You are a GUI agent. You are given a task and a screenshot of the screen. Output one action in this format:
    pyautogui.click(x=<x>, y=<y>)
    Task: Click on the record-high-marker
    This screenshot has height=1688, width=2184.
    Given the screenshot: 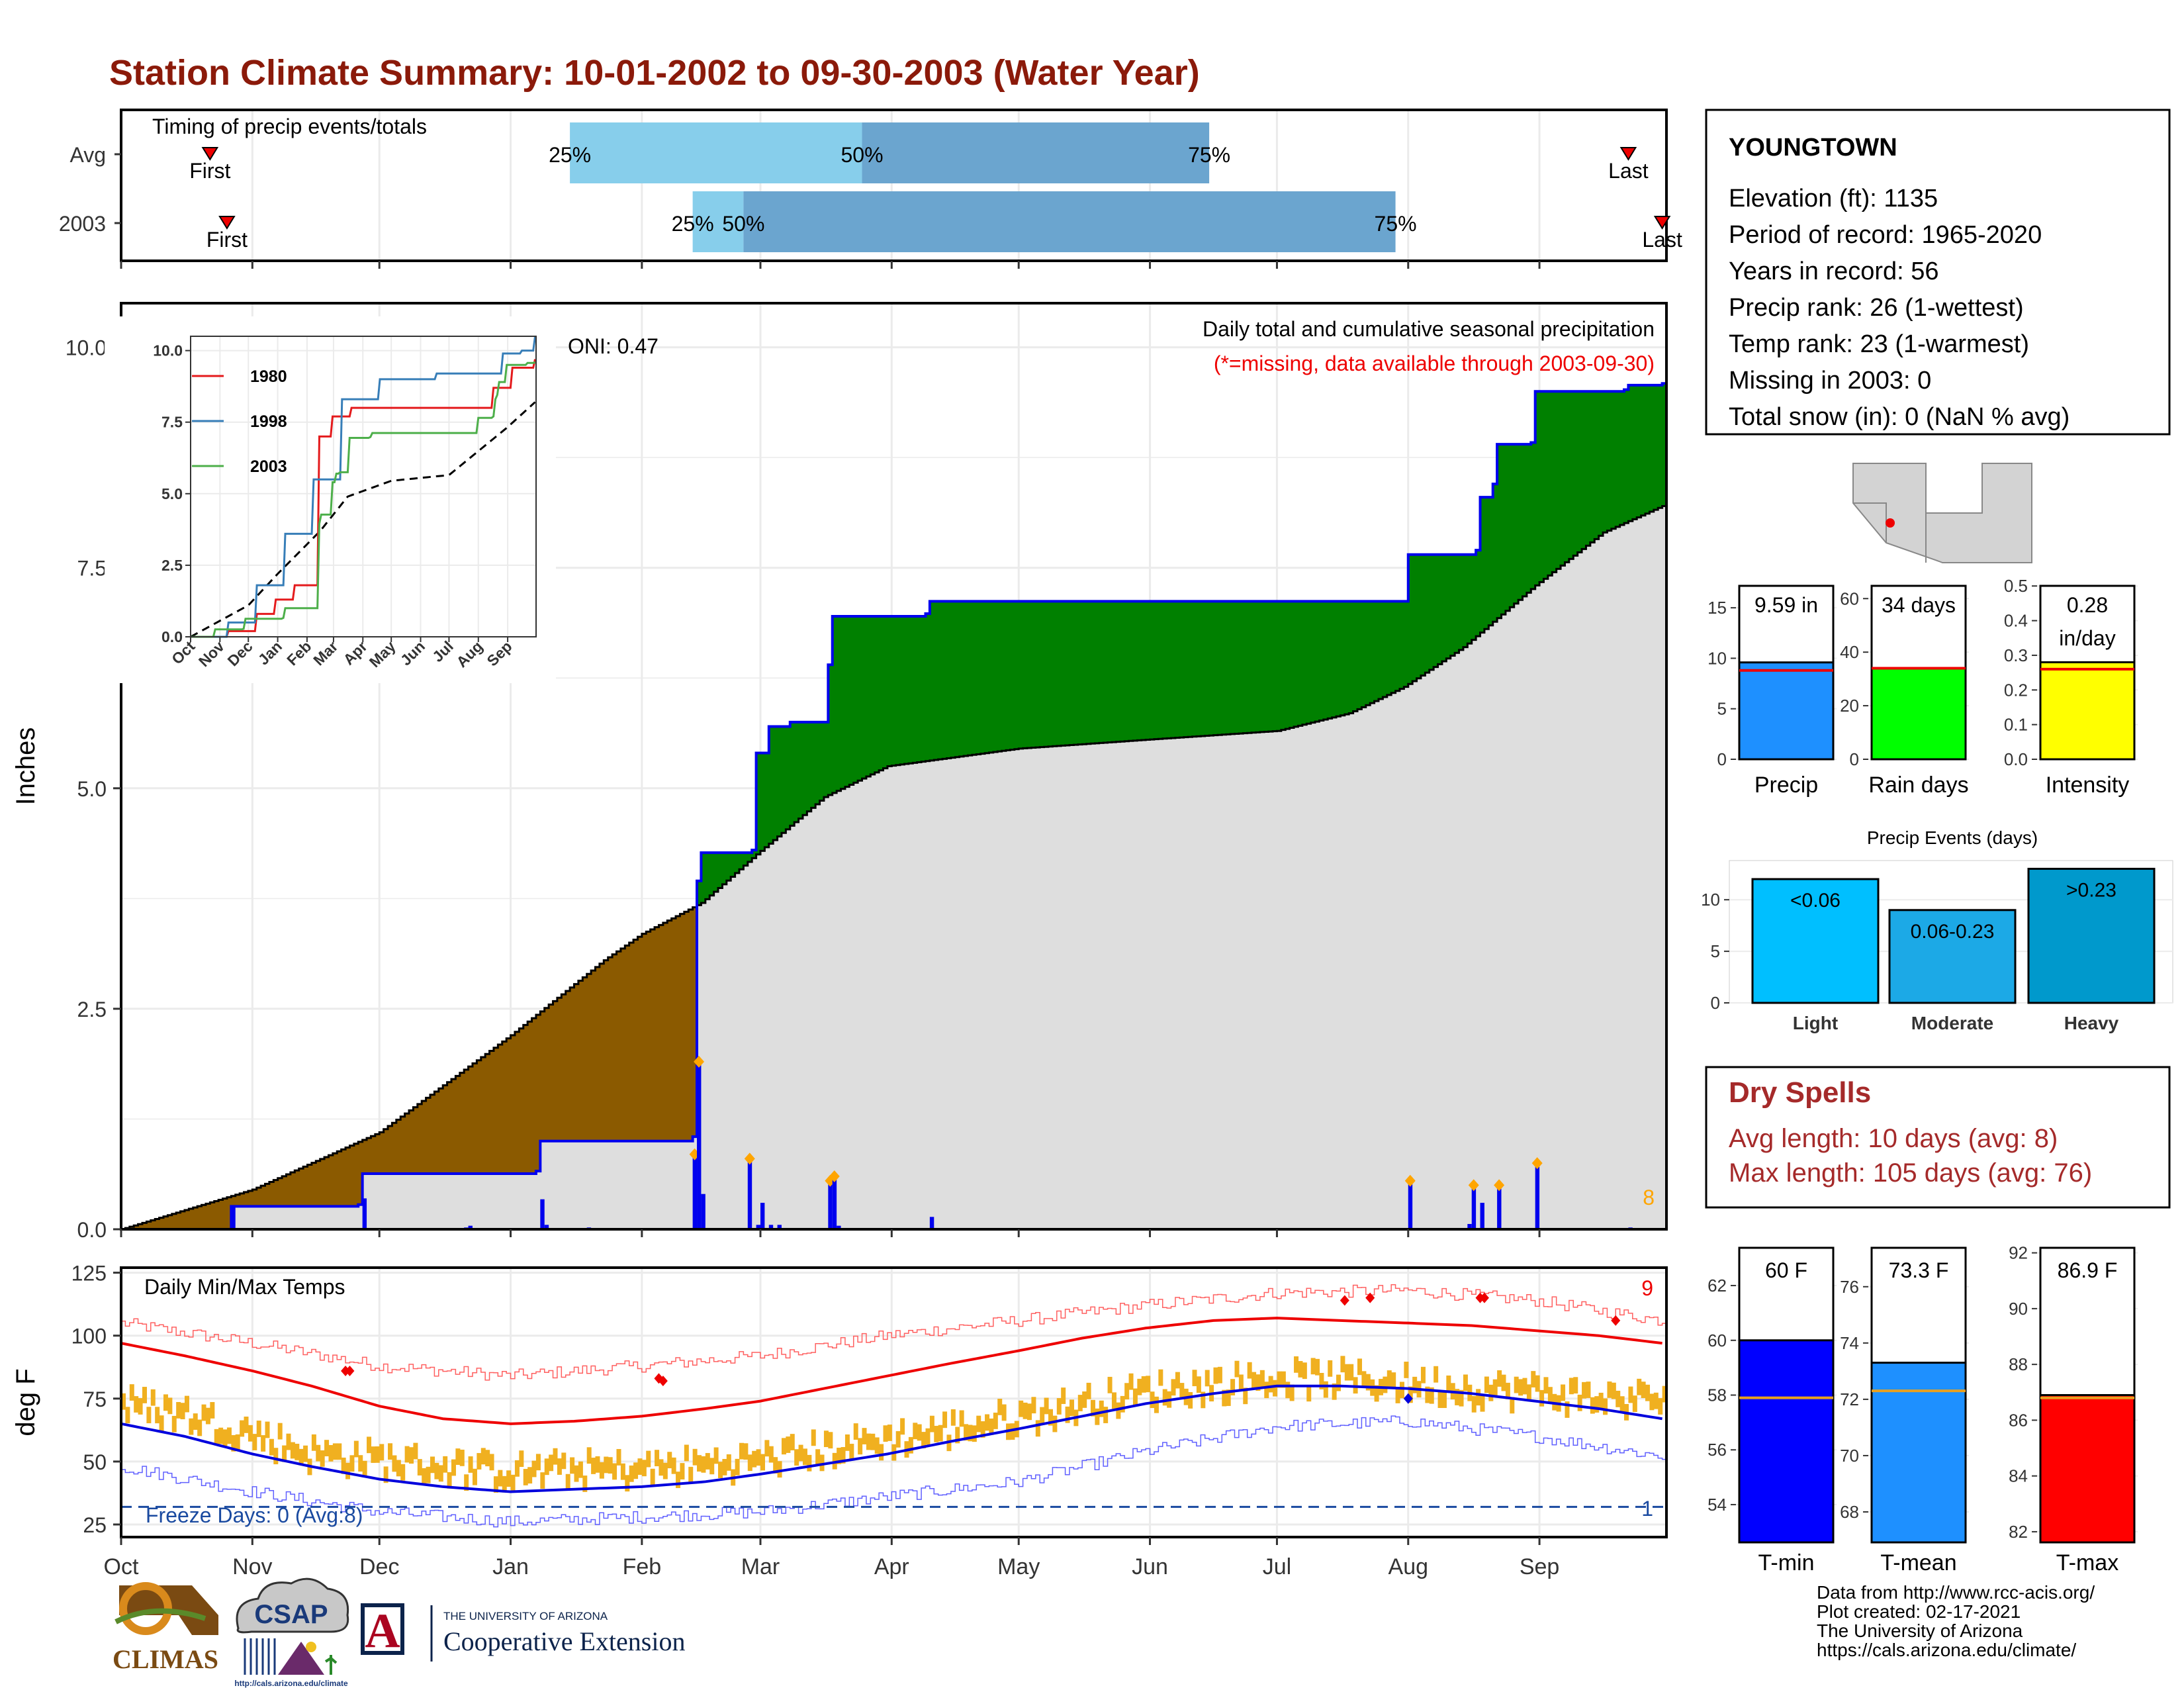 What is the action you would take?
    pyautogui.click(x=1484, y=1297)
    